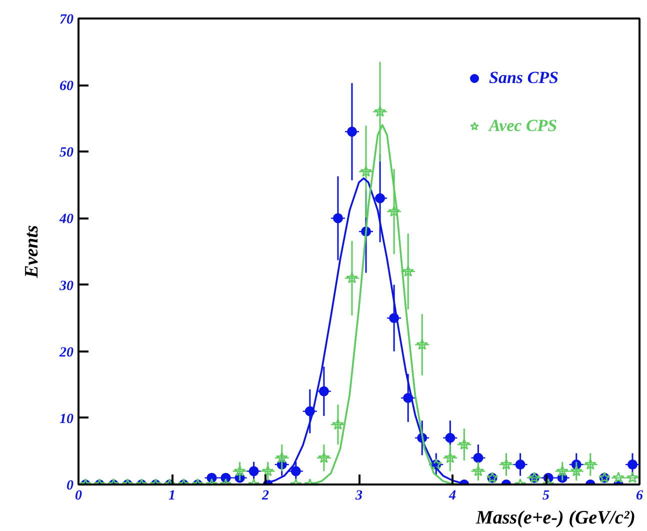 The image size is (647, 531). What do you see at coordinates (523, 126) in the screenshot?
I see `legend-label: Avec CPS` at bounding box center [523, 126].